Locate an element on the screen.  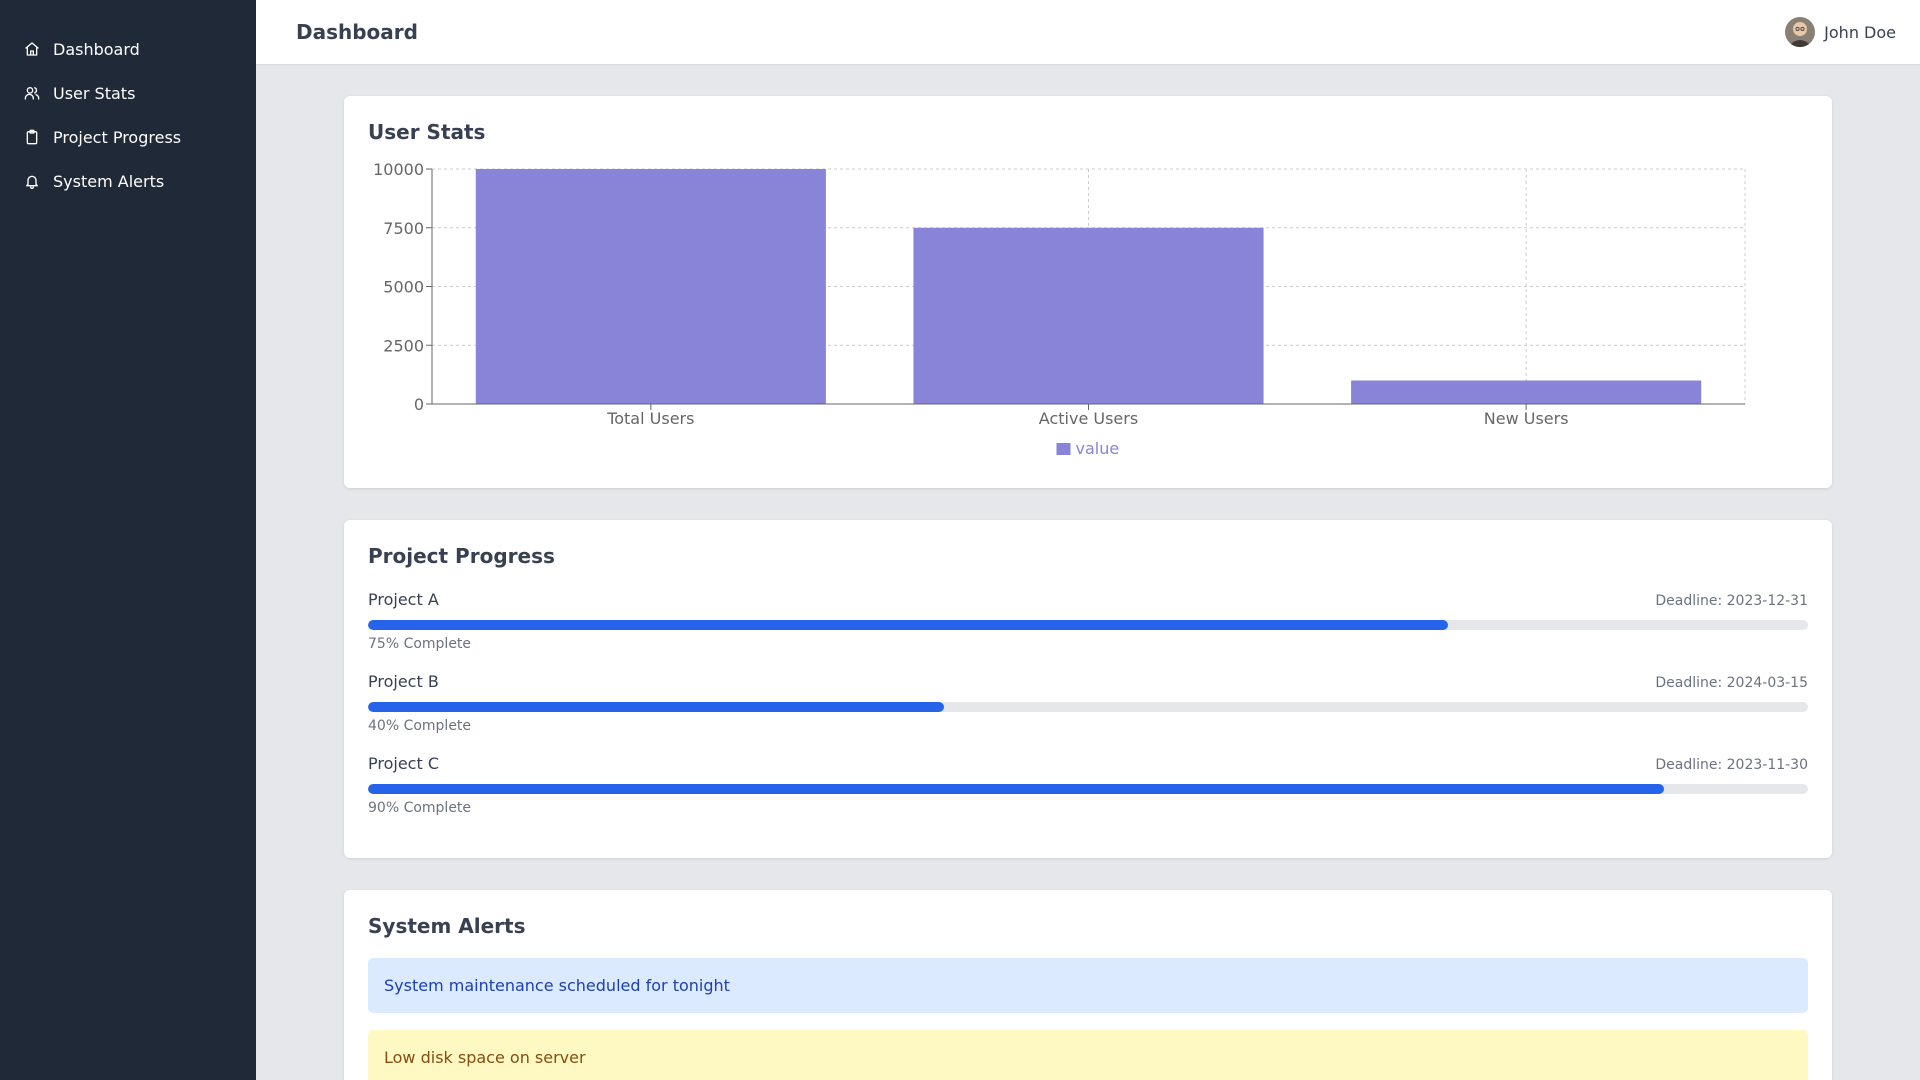
bar-total-users is located at coordinates (650, 286).